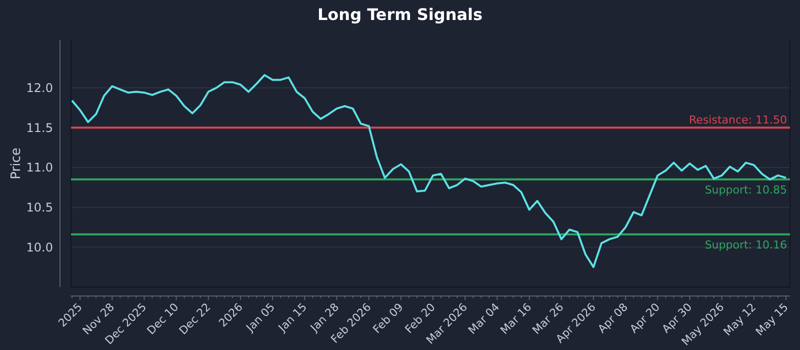 The width and height of the screenshot is (800, 350). Describe the element at coordinates (292, 317) in the screenshot. I see `x-tick-label: Jan 15` at that location.